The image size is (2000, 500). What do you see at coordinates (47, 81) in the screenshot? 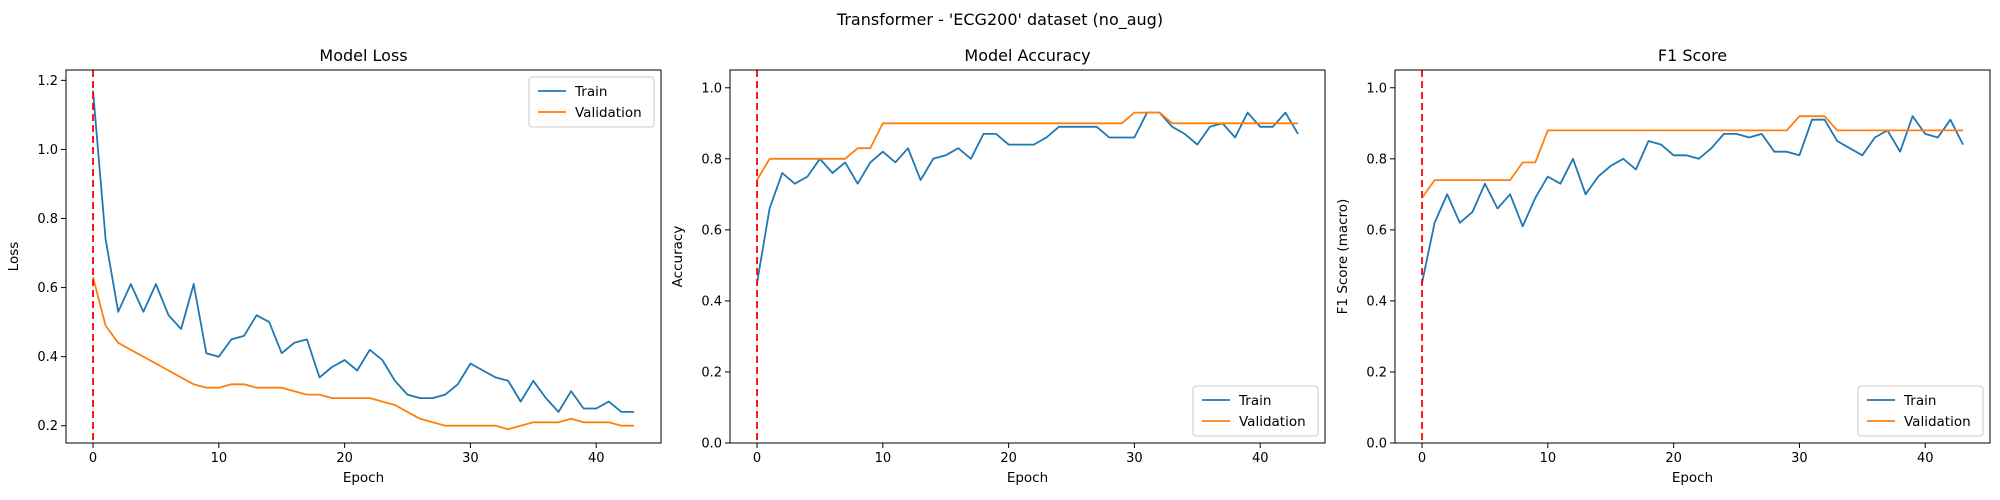
I see `y-tick-label: 1.2` at bounding box center [47, 81].